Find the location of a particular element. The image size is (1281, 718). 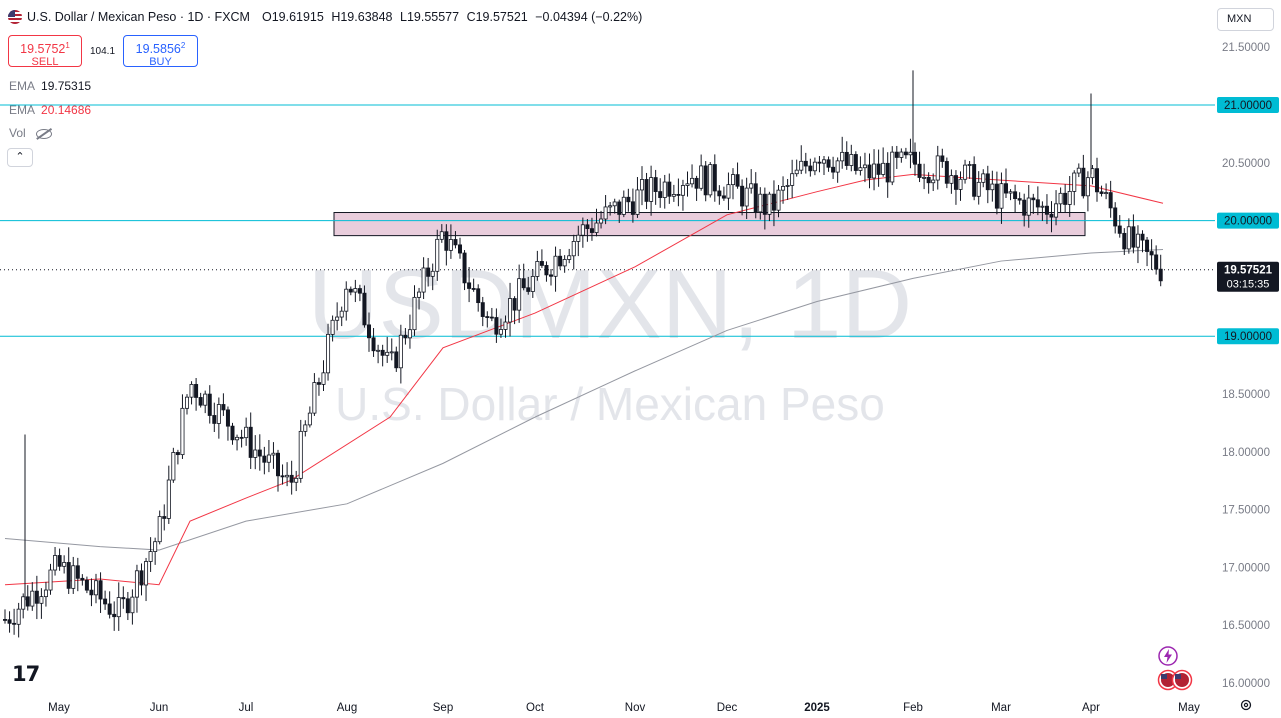

buy-price: 19.5856 is located at coordinates (158, 49).